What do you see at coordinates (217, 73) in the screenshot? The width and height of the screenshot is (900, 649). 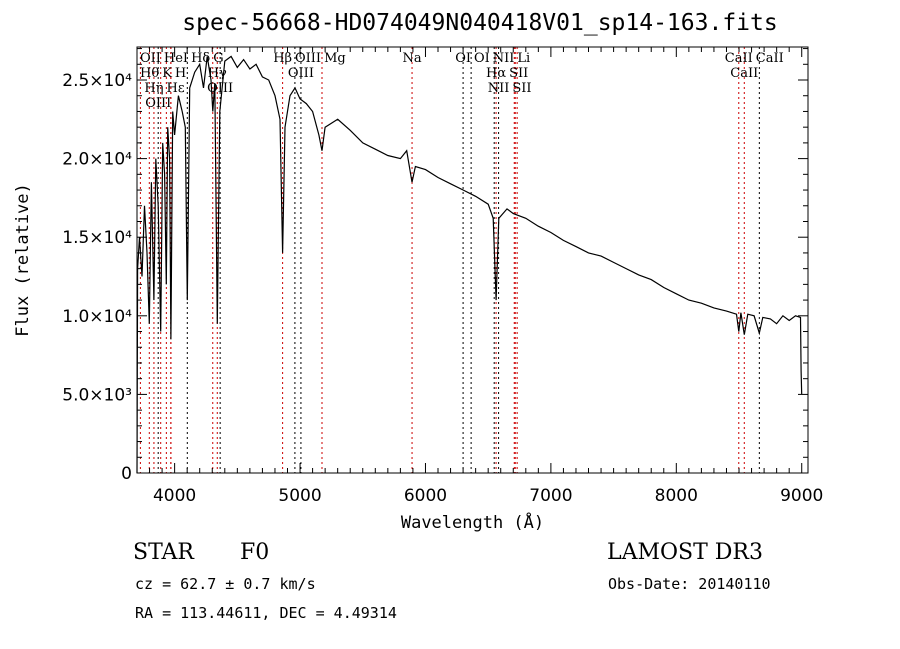 I see `spectral-line-label: Hγ` at bounding box center [217, 73].